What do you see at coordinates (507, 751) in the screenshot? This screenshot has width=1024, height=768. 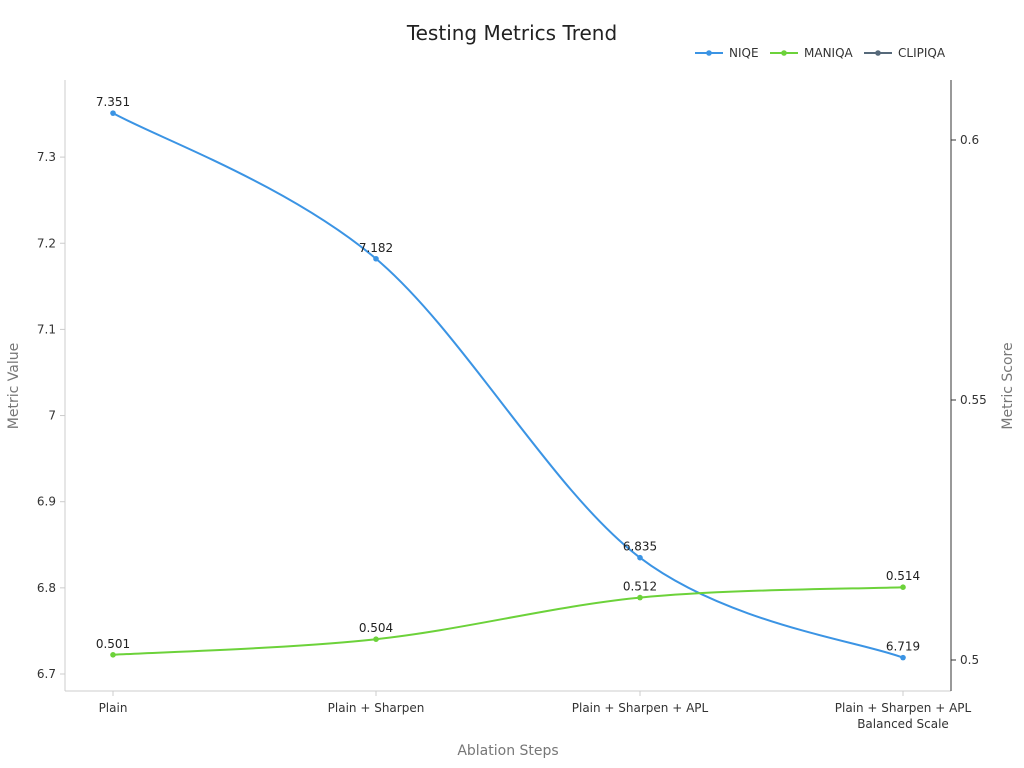 I see `x-axis-title: Ablation Steps` at bounding box center [507, 751].